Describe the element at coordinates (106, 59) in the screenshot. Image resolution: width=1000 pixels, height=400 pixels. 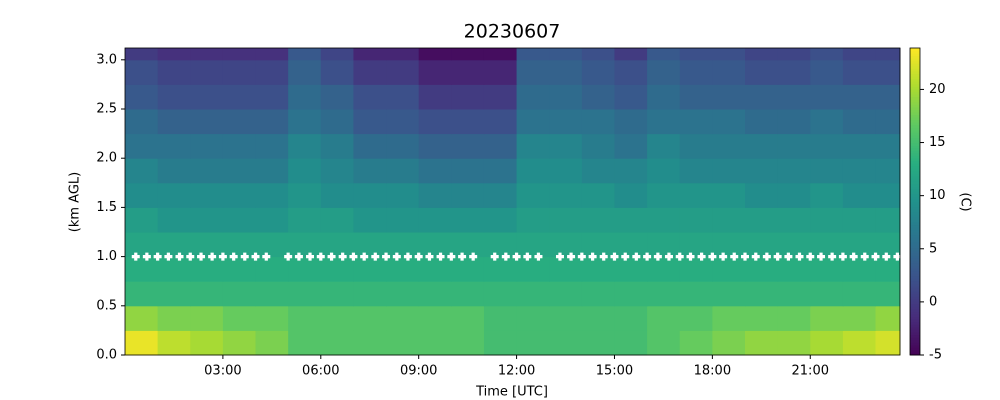
I see `y-tick-label: 3.0` at that location.